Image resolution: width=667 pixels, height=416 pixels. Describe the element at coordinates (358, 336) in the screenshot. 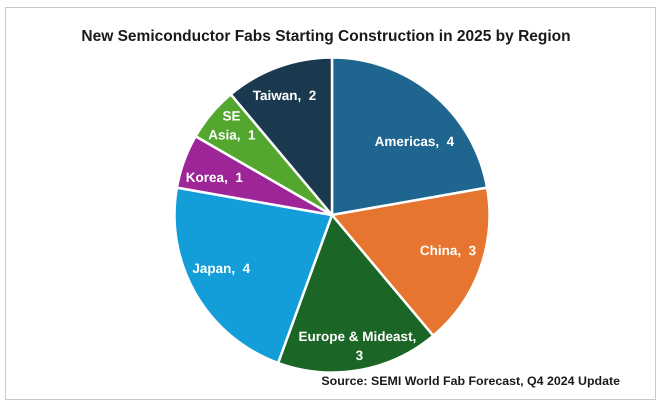

I see `svg-text: Europe & Mideast,` at that location.